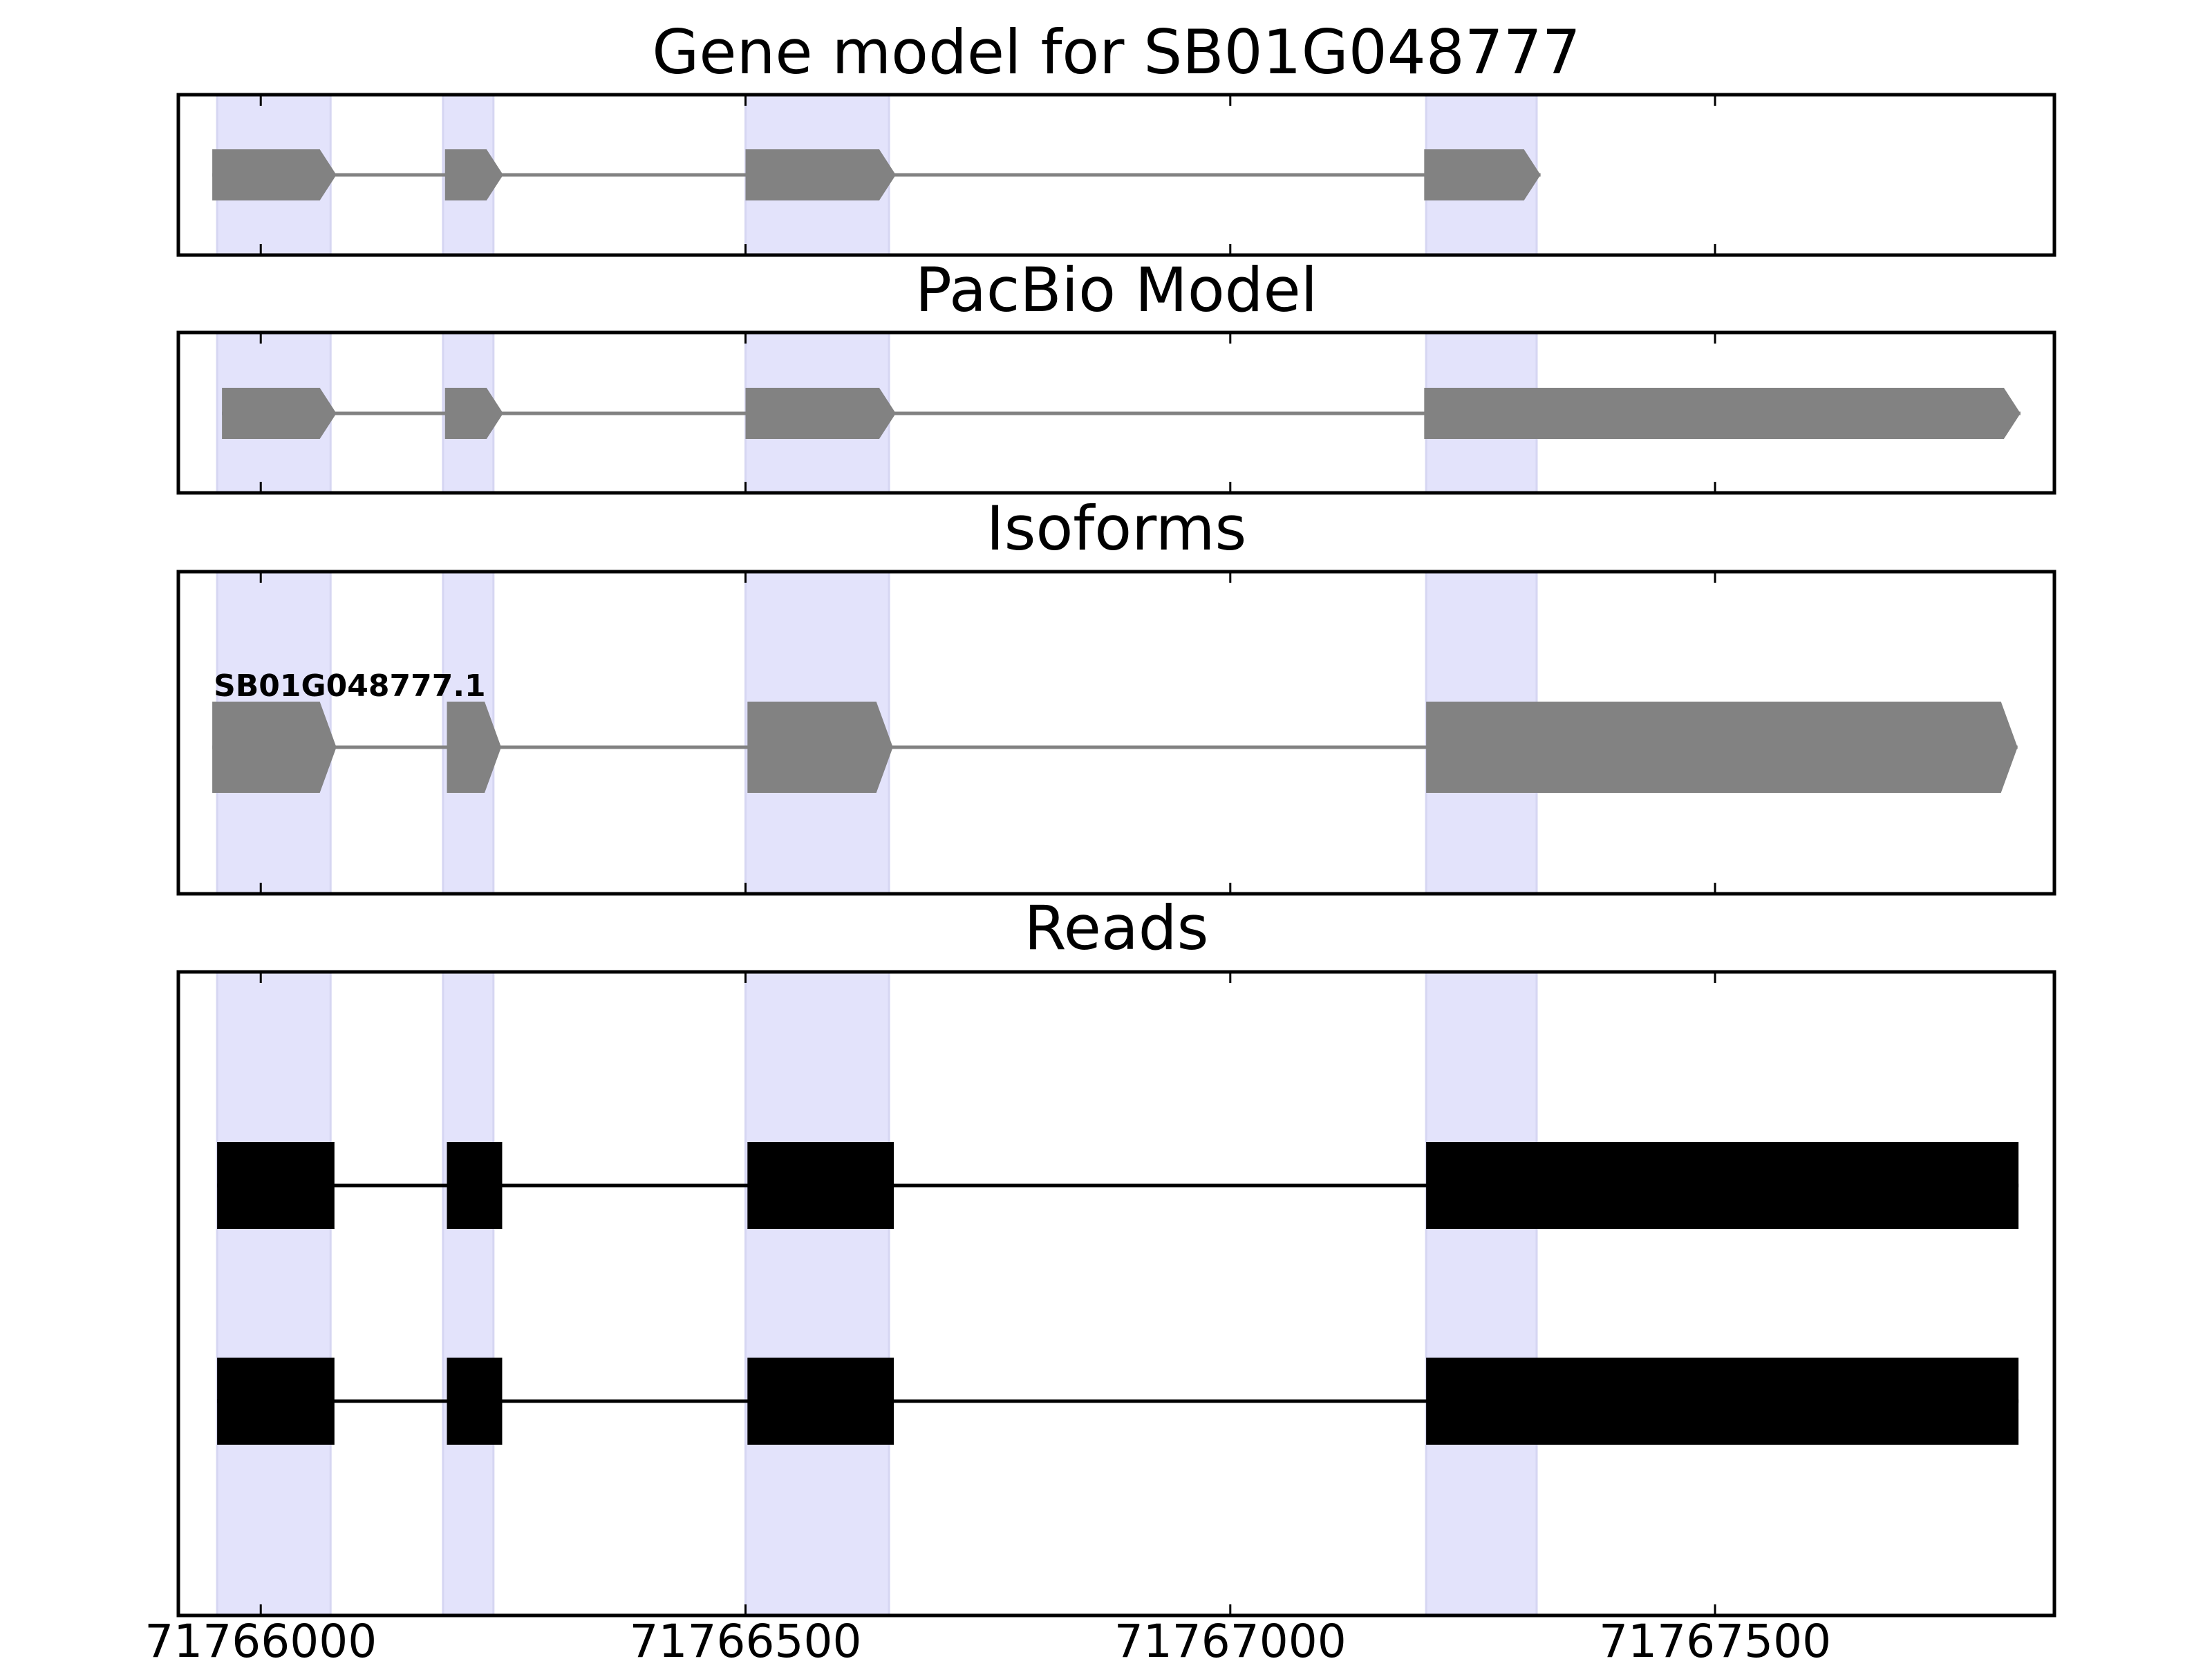  I want to click on x-tick-label: 71766500, so click(746, 1637).